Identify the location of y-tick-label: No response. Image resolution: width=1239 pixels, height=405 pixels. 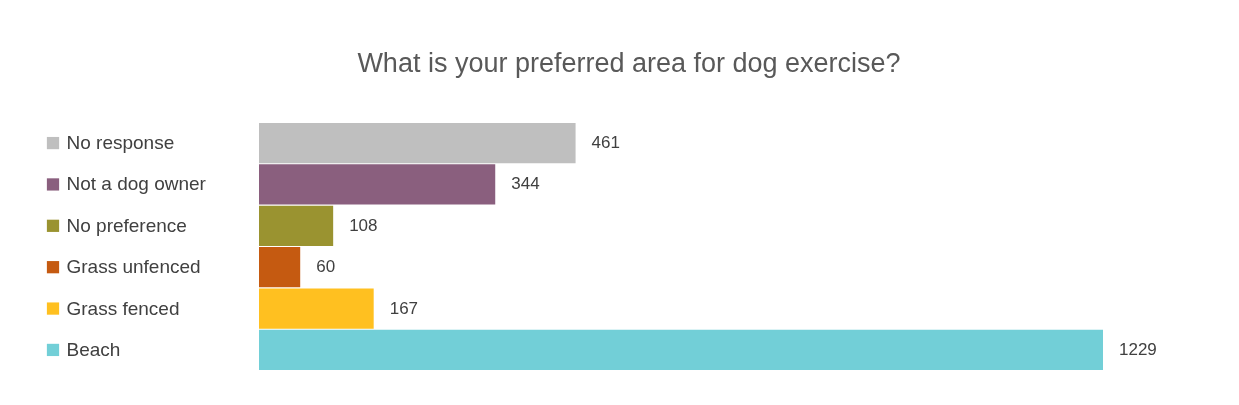
(120, 143).